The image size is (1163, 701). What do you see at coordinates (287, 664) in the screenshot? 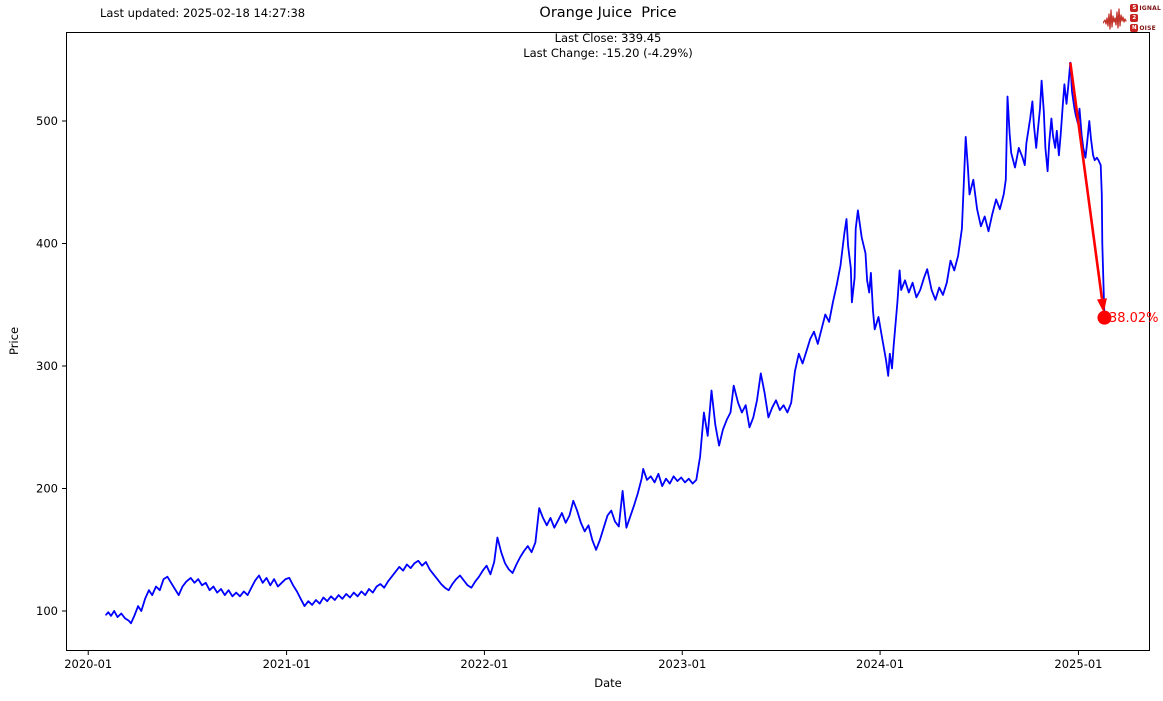
I see `x-tick-label: 2021-01` at bounding box center [287, 664].